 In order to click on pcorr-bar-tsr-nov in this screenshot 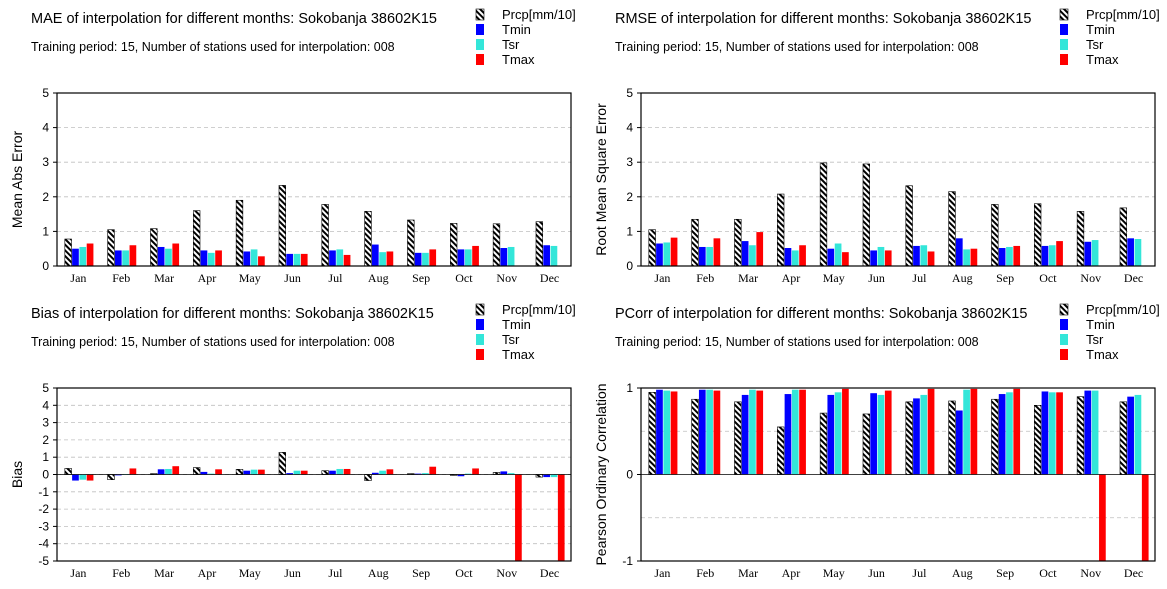, I will do `click(1095, 432)`.